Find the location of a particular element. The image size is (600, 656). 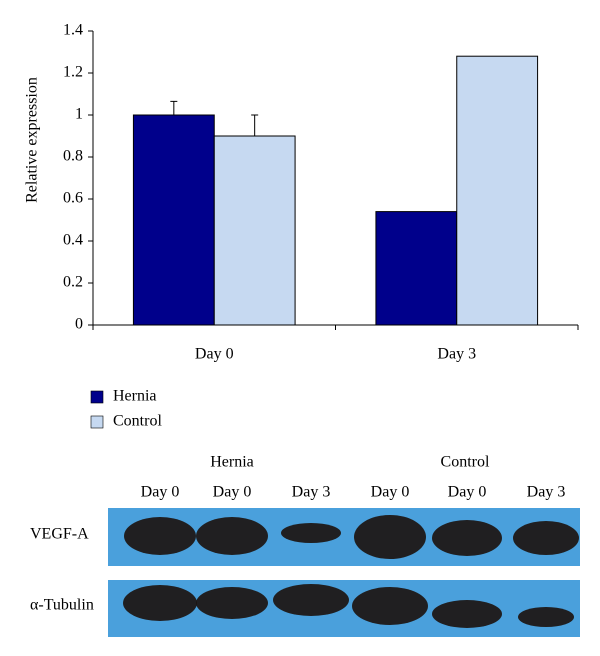

y-tick-label: 0.4 is located at coordinates (73, 240).